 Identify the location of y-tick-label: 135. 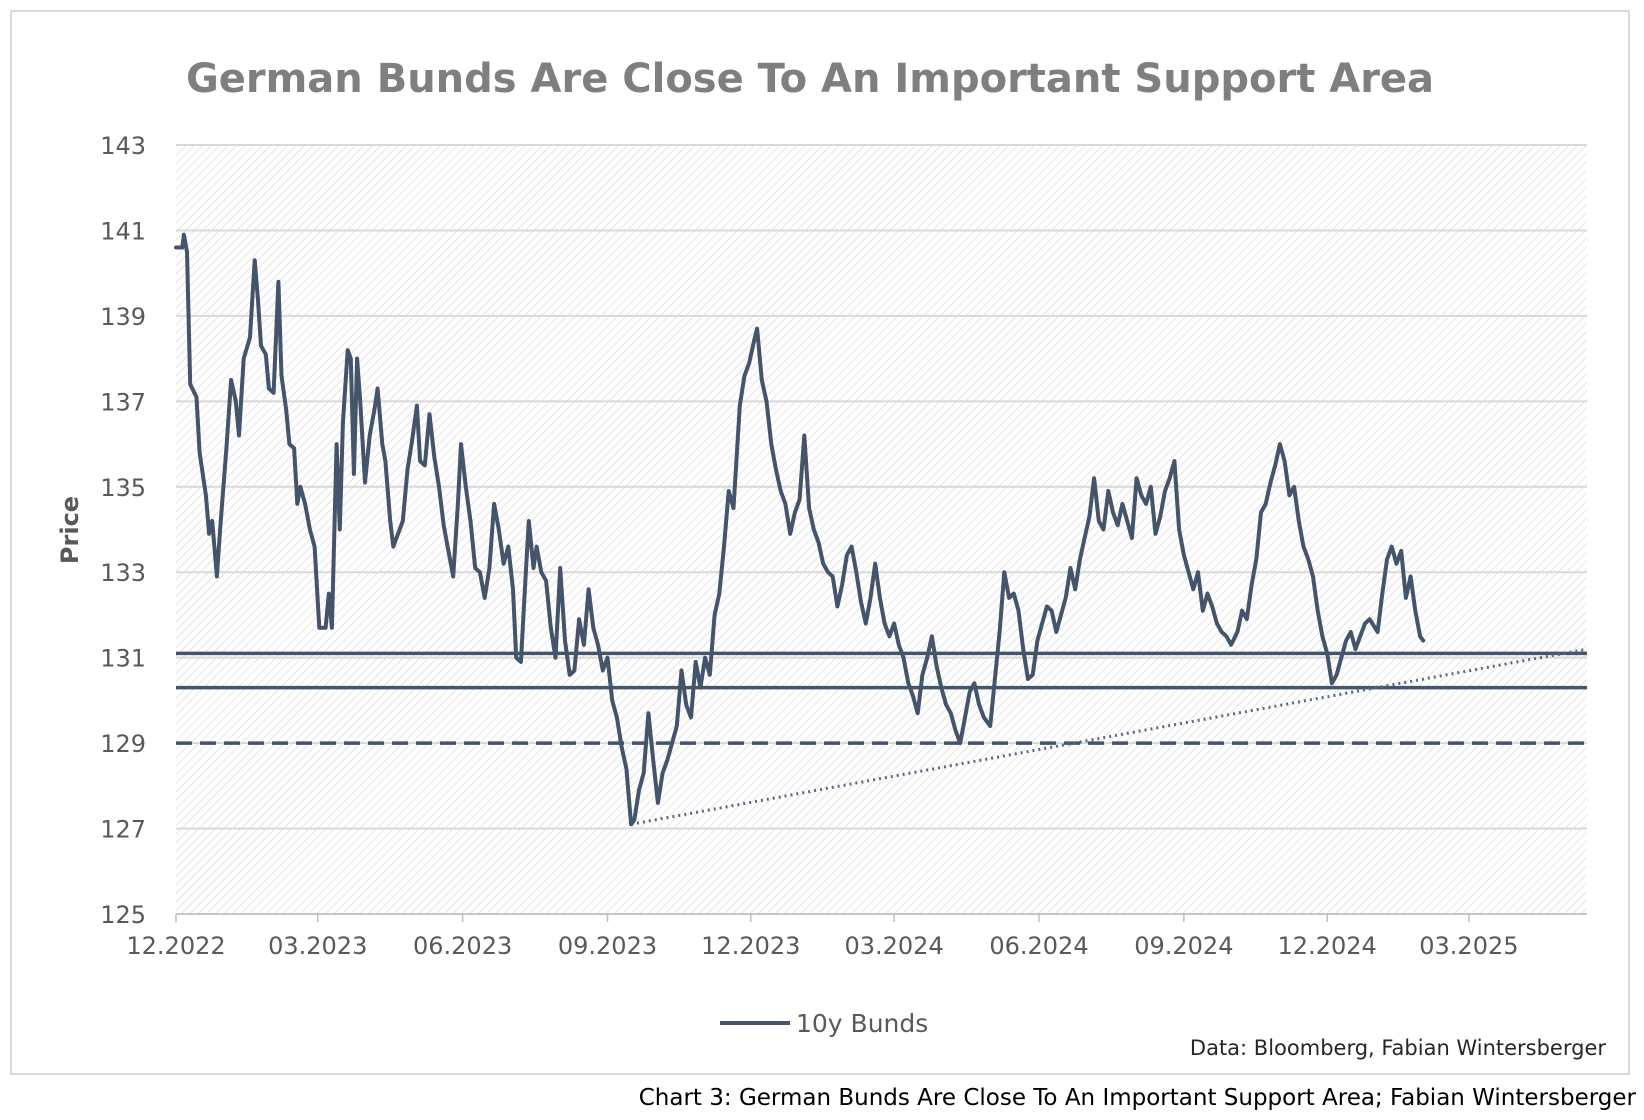
(123, 488).